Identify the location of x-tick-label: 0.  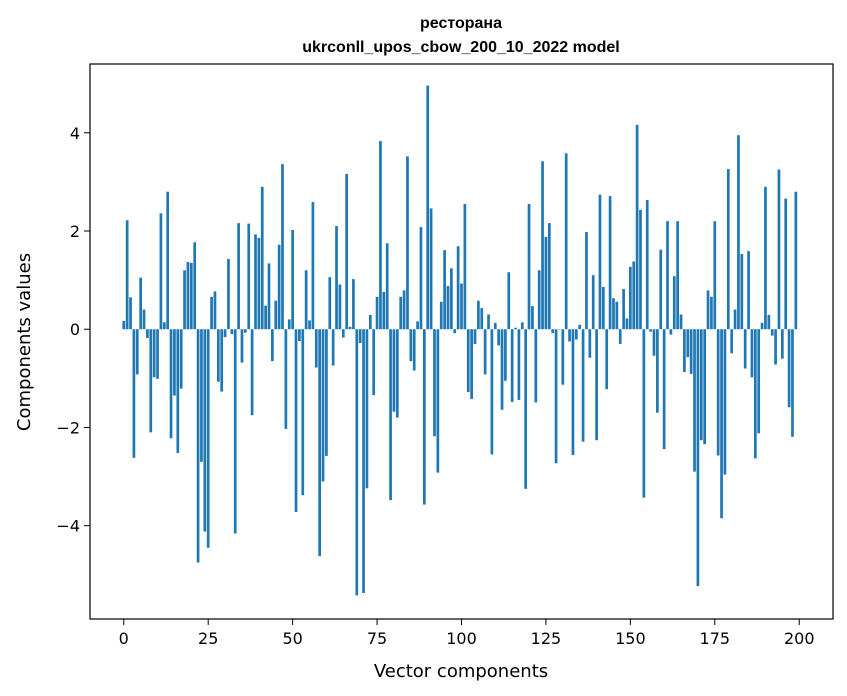
(124, 638).